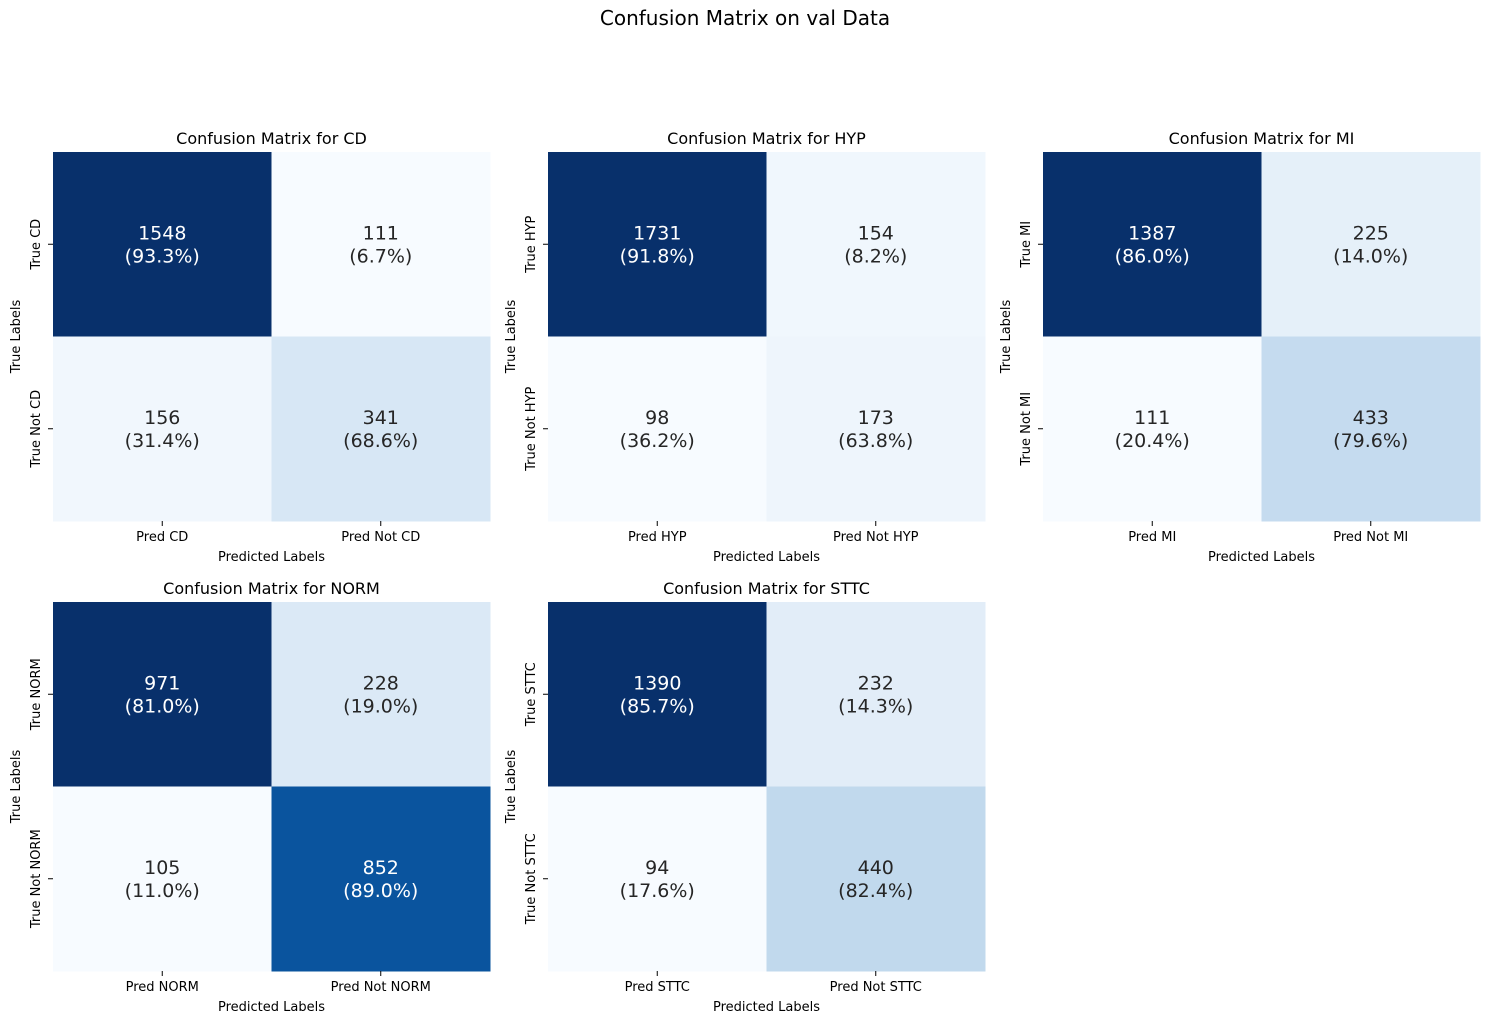 This screenshot has height=1025, width=1490. Describe the element at coordinates (657, 868) in the screenshot. I see `cell-count-label: 94` at that location.